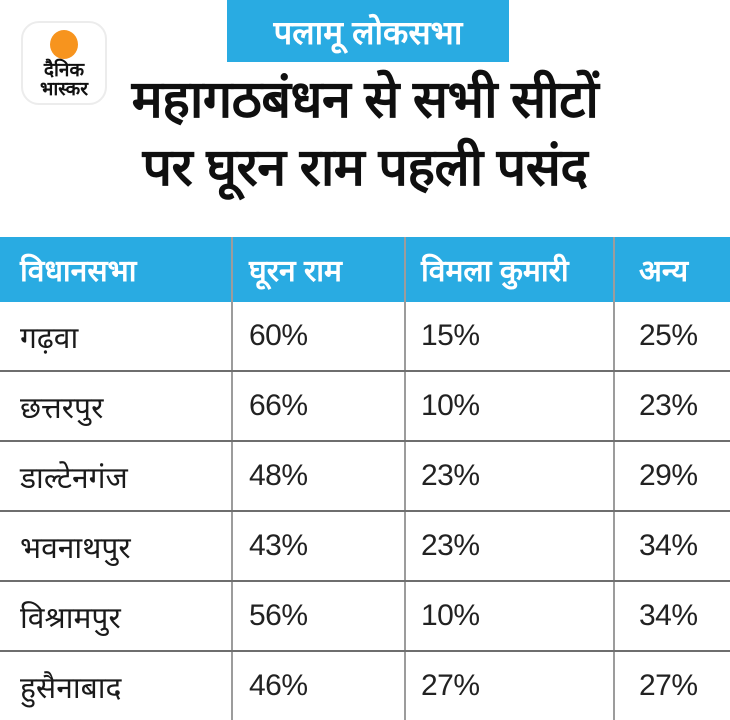  I want to click on table-header-row: विधानसभा घूरन राम विमला कुमारी अन्य, so click(365, 269).